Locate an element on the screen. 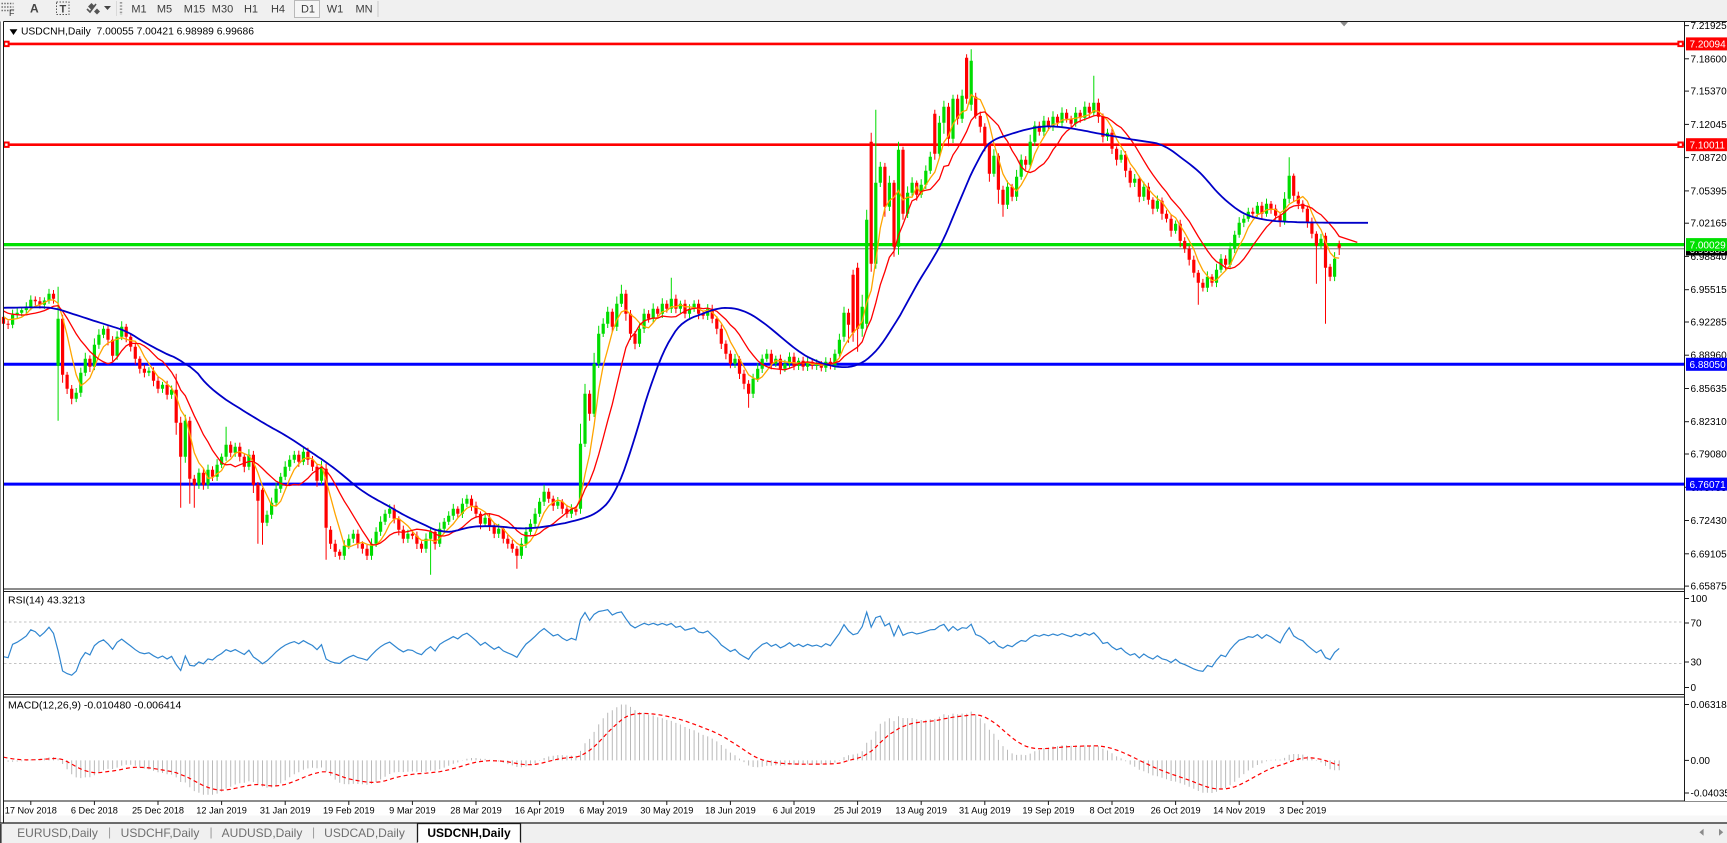 This screenshot has width=1727, height=843. svg-text: 16 Apr 2019 is located at coordinates (540, 811).